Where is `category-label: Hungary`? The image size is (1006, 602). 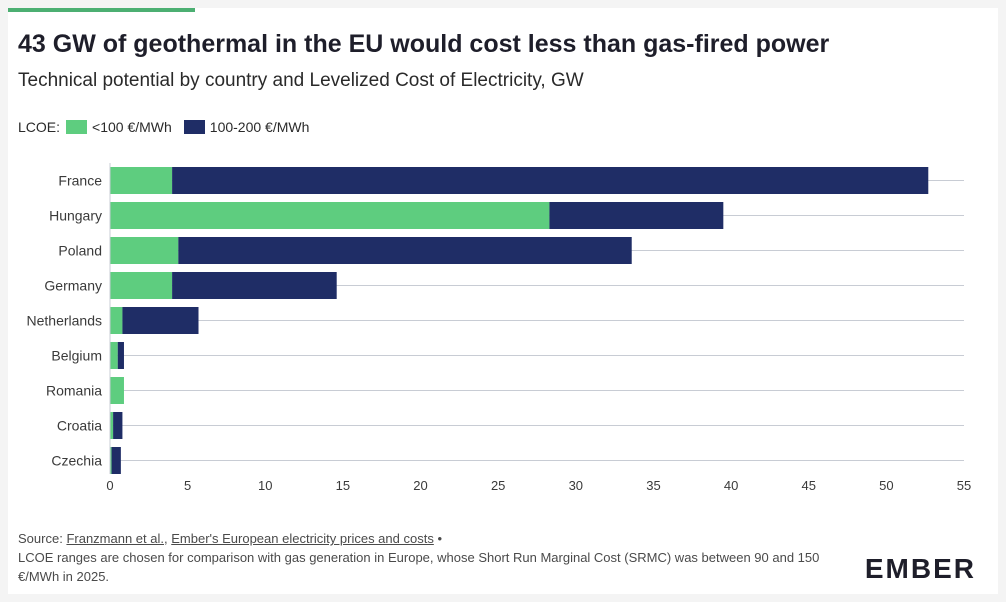 category-label: Hungary is located at coordinates (75, 216).